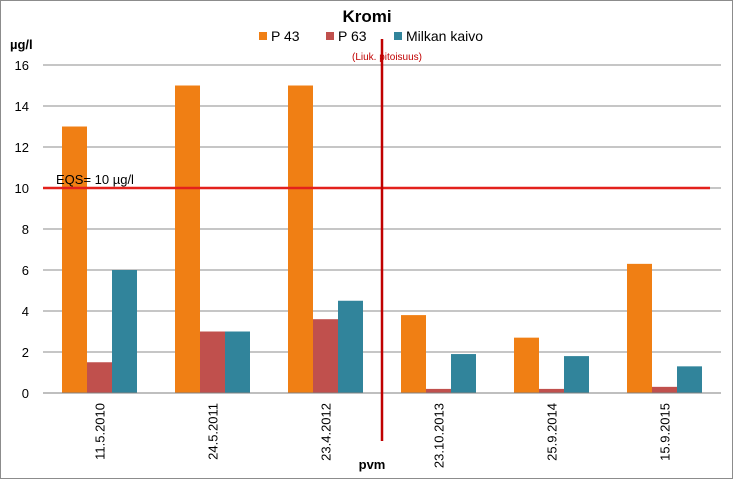  I want to click on chart-title: Kromi, so click(366, 16).